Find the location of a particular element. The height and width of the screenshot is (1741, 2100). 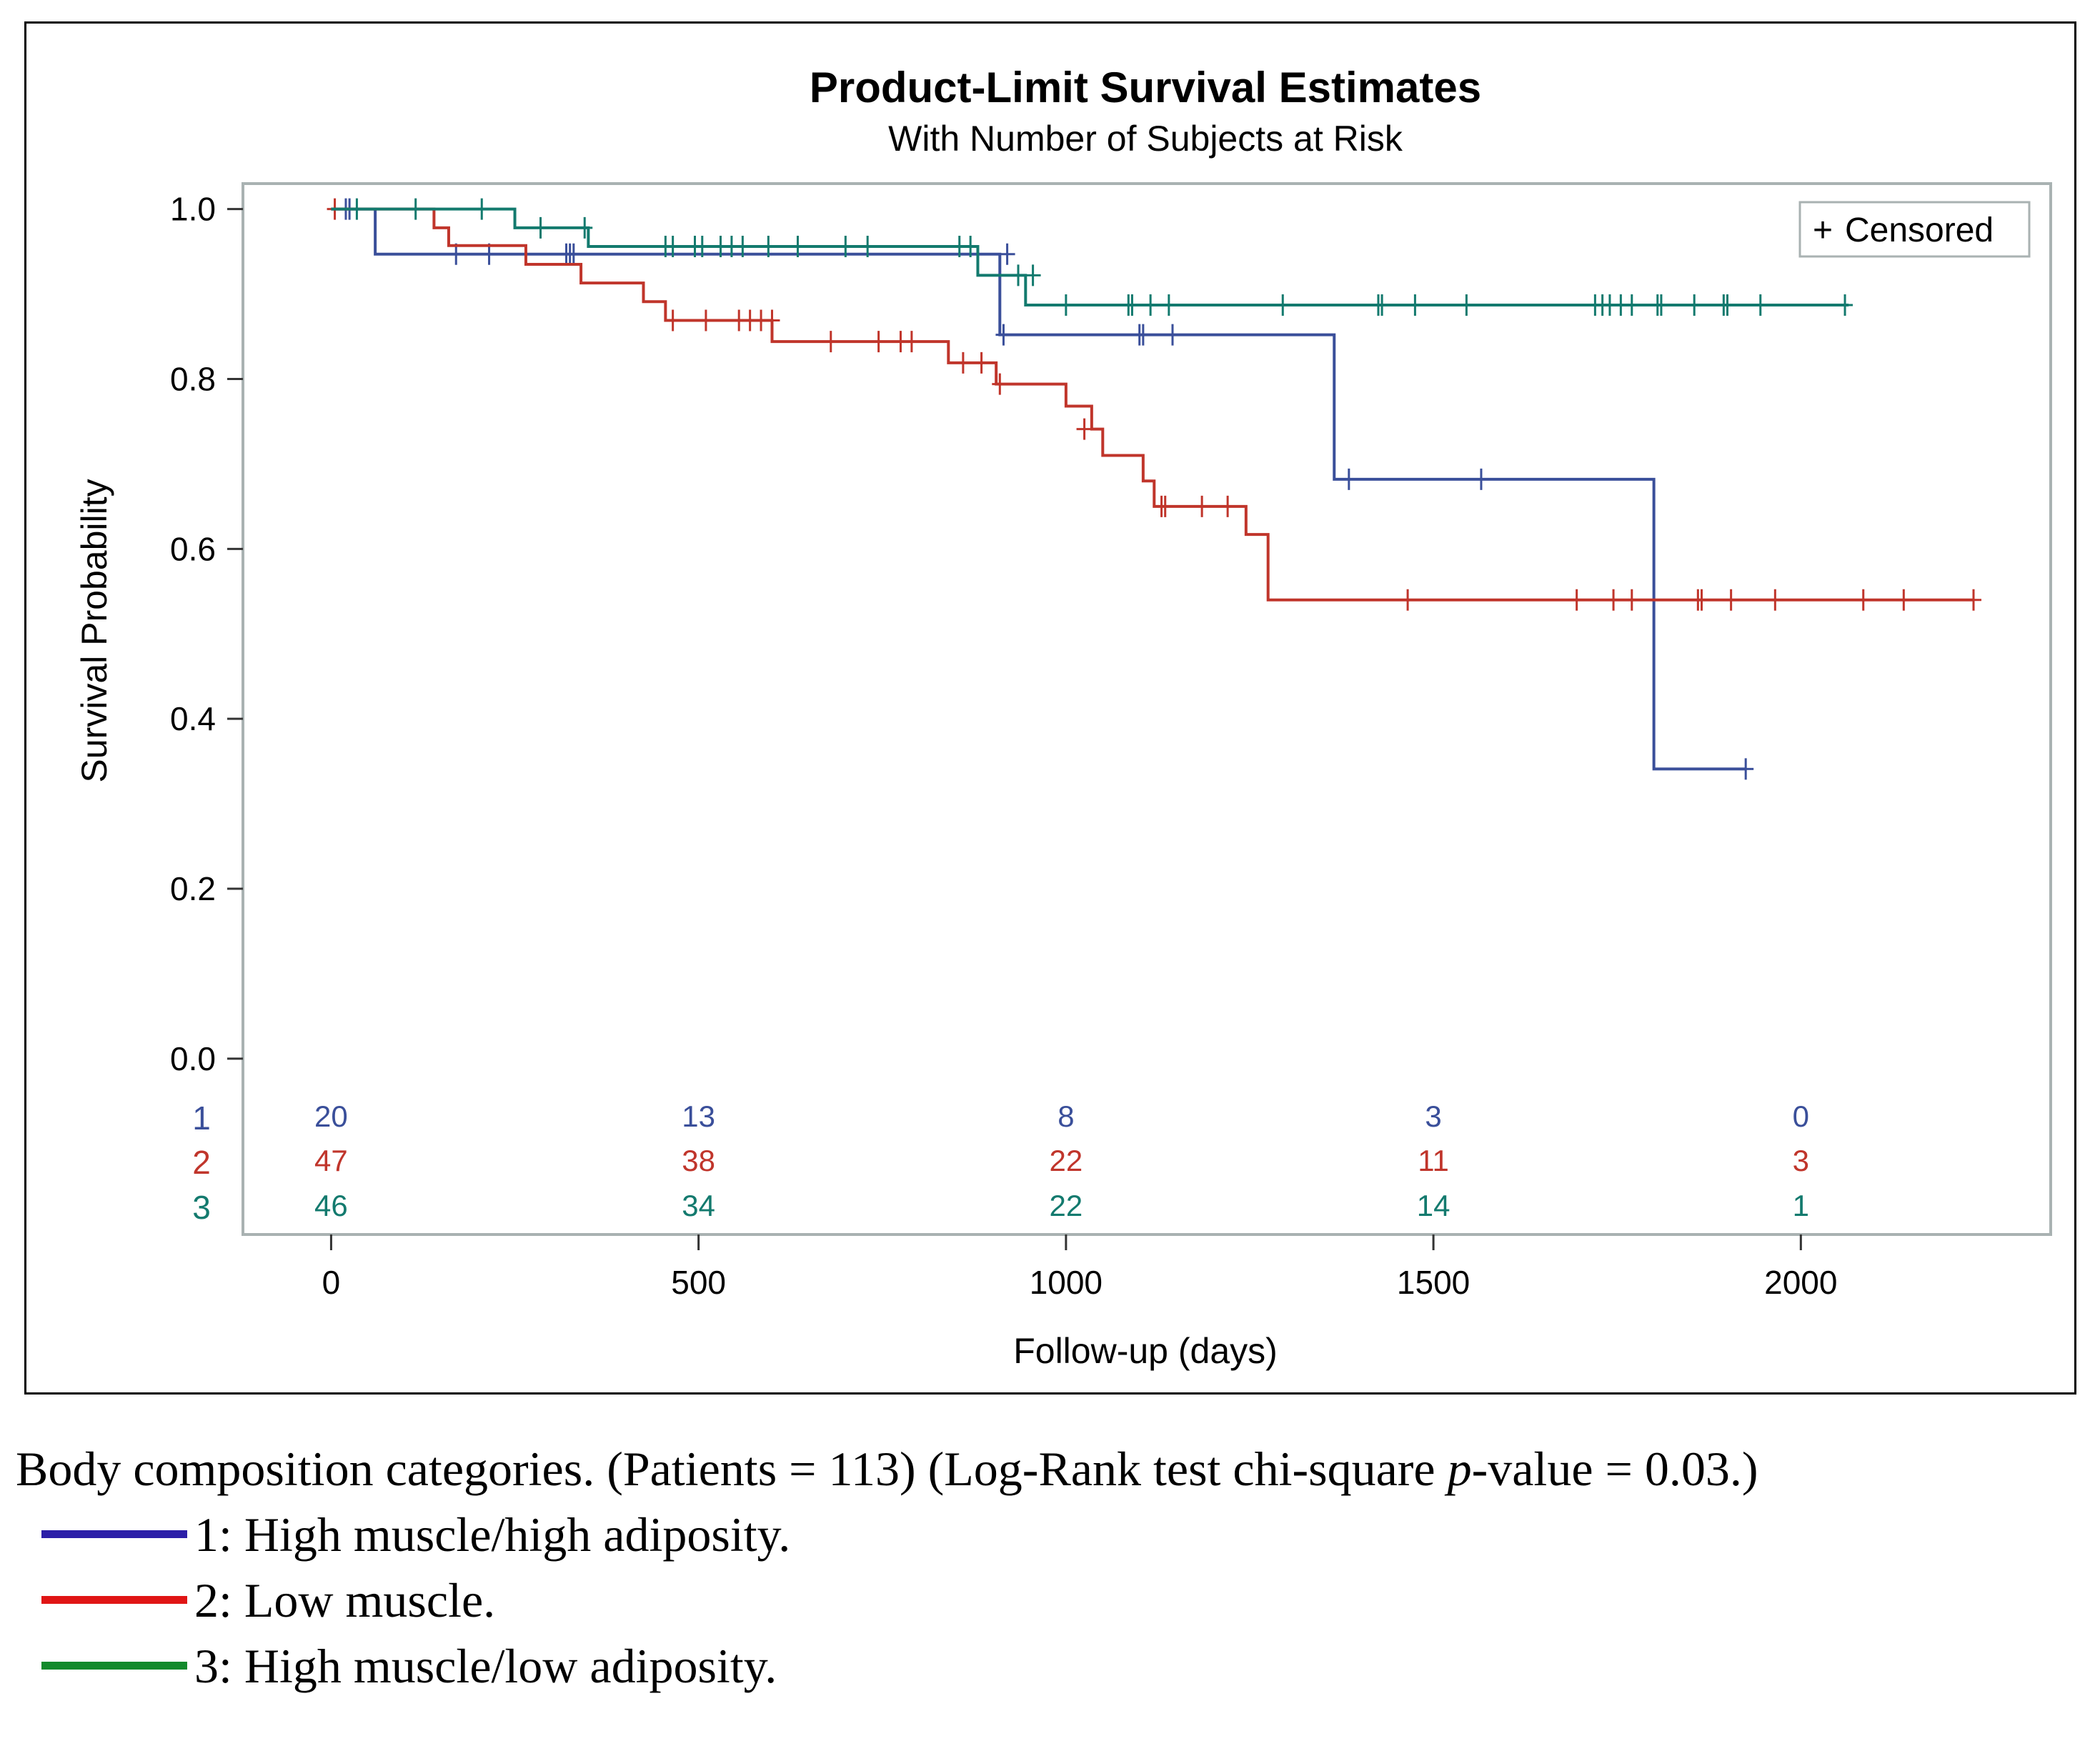

x-axis: 0 500 1000 1500 2000 is located at coordinates (1079, 1267).